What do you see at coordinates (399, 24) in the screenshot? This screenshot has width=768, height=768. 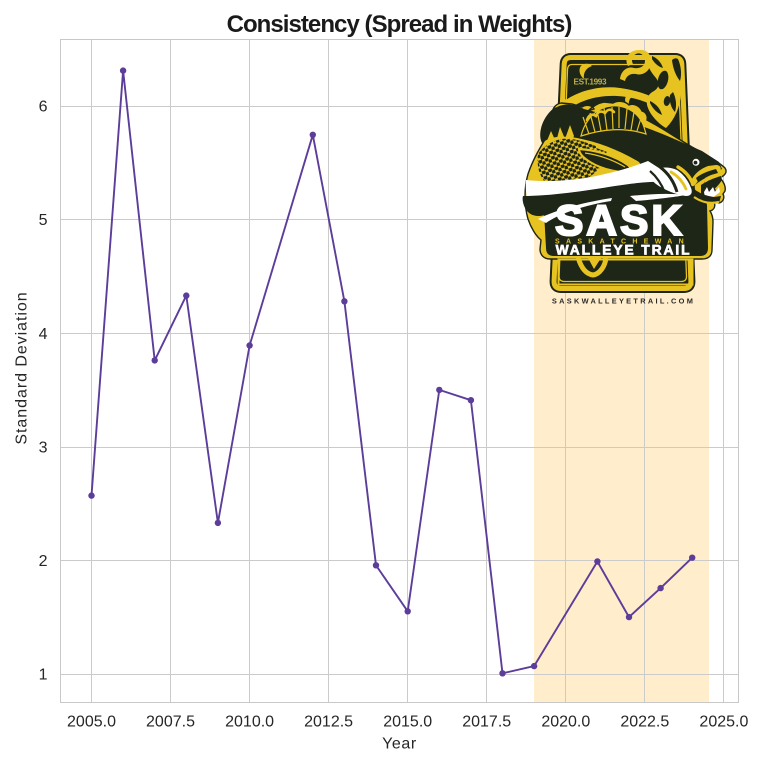 I see `svg-text:Consistency (Spread in Weights: Consistency (Spread in Weights)` at bounding box center [399, 24].